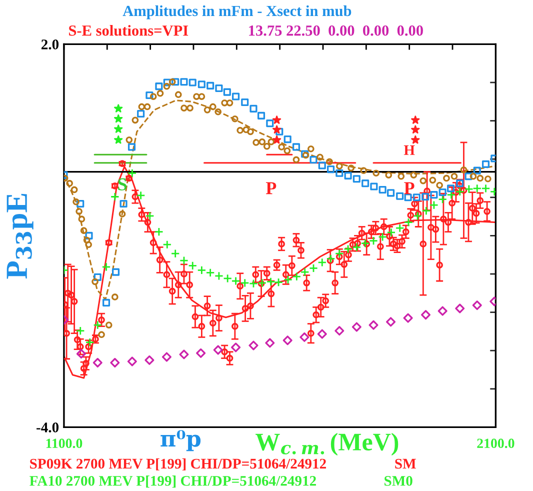 This screenshot has width=533, height=491. What do you see at coordinates (180, 441) in the screenshot?
I see `text: π⁰p` at bounding box center [180, 441].